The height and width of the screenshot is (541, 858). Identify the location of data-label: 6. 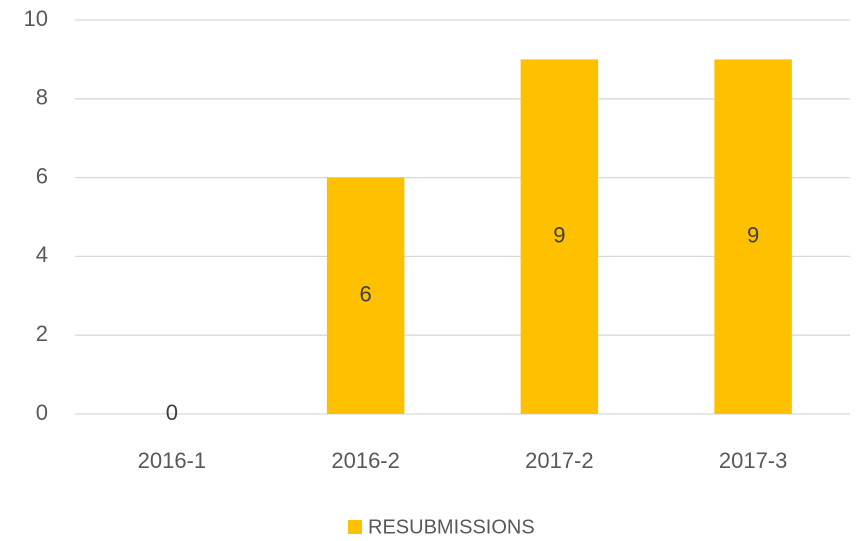
(366, 294).